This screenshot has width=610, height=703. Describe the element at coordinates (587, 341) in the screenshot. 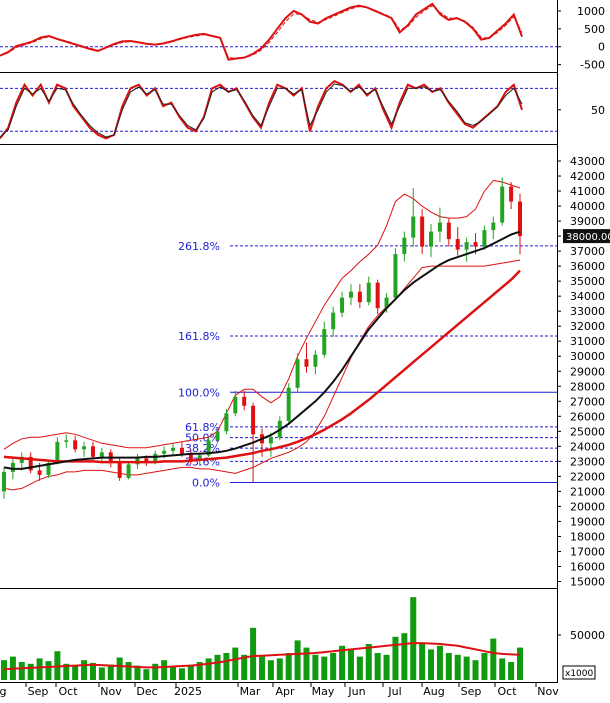

I see `y-tick-label: 31000` at that location.